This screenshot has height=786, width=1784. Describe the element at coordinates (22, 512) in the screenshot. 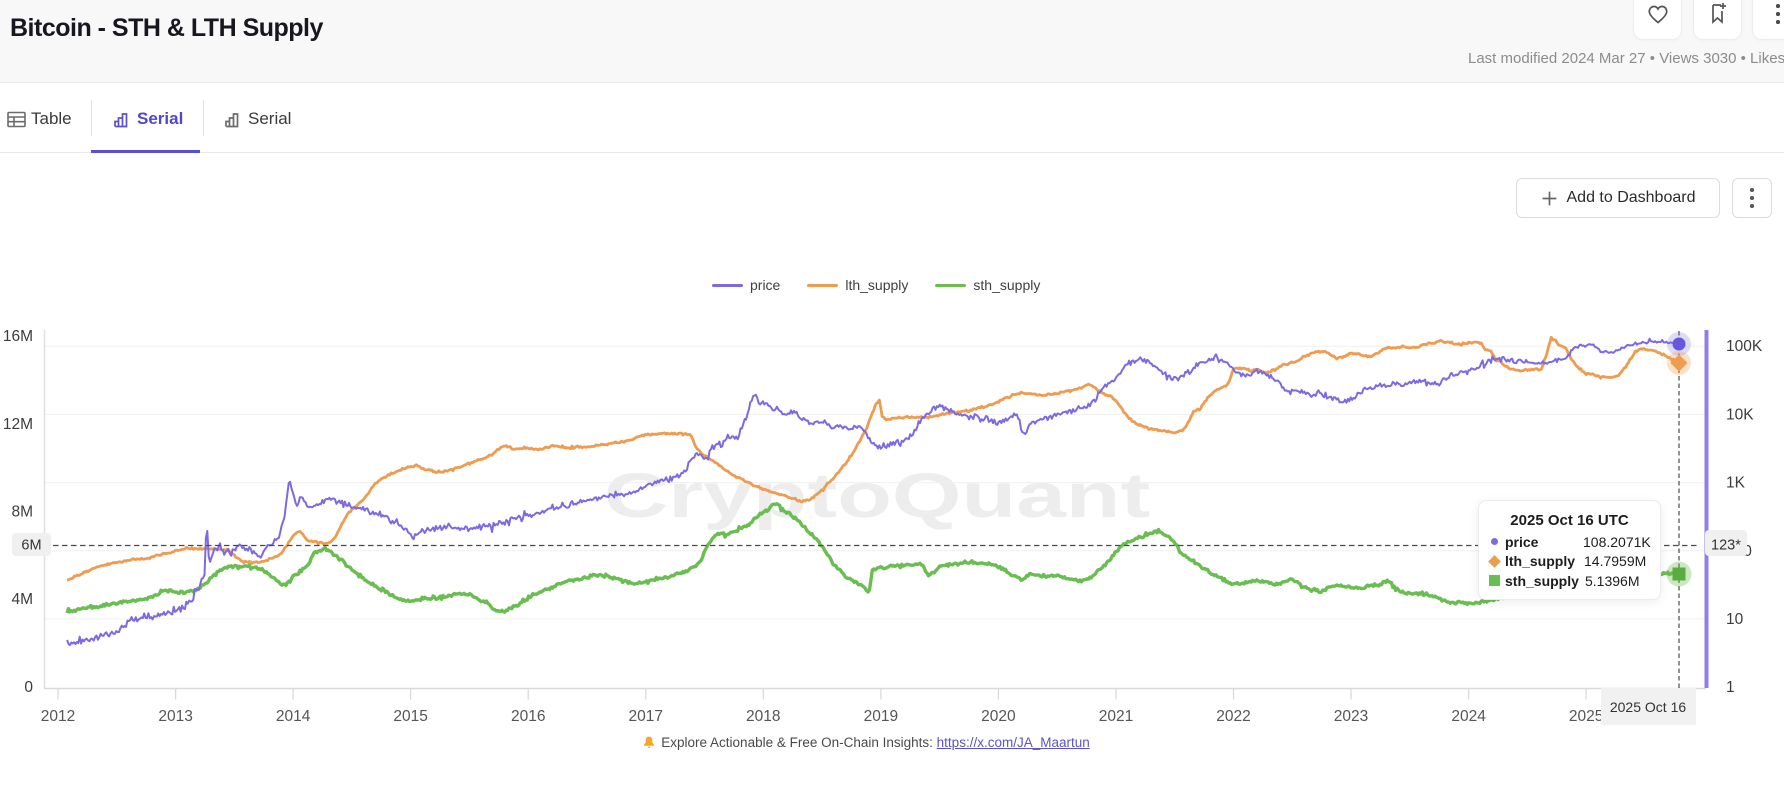

I see `svg-text: 8M` at that location.